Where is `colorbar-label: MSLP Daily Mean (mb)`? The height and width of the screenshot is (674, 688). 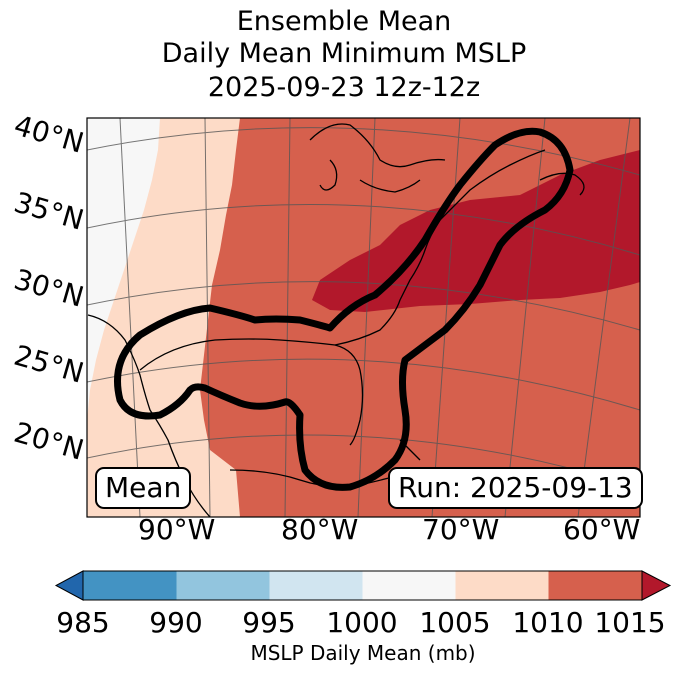 colorbar-label: MSLP Daily Mean (mb) is located at coordinates (363, 653).